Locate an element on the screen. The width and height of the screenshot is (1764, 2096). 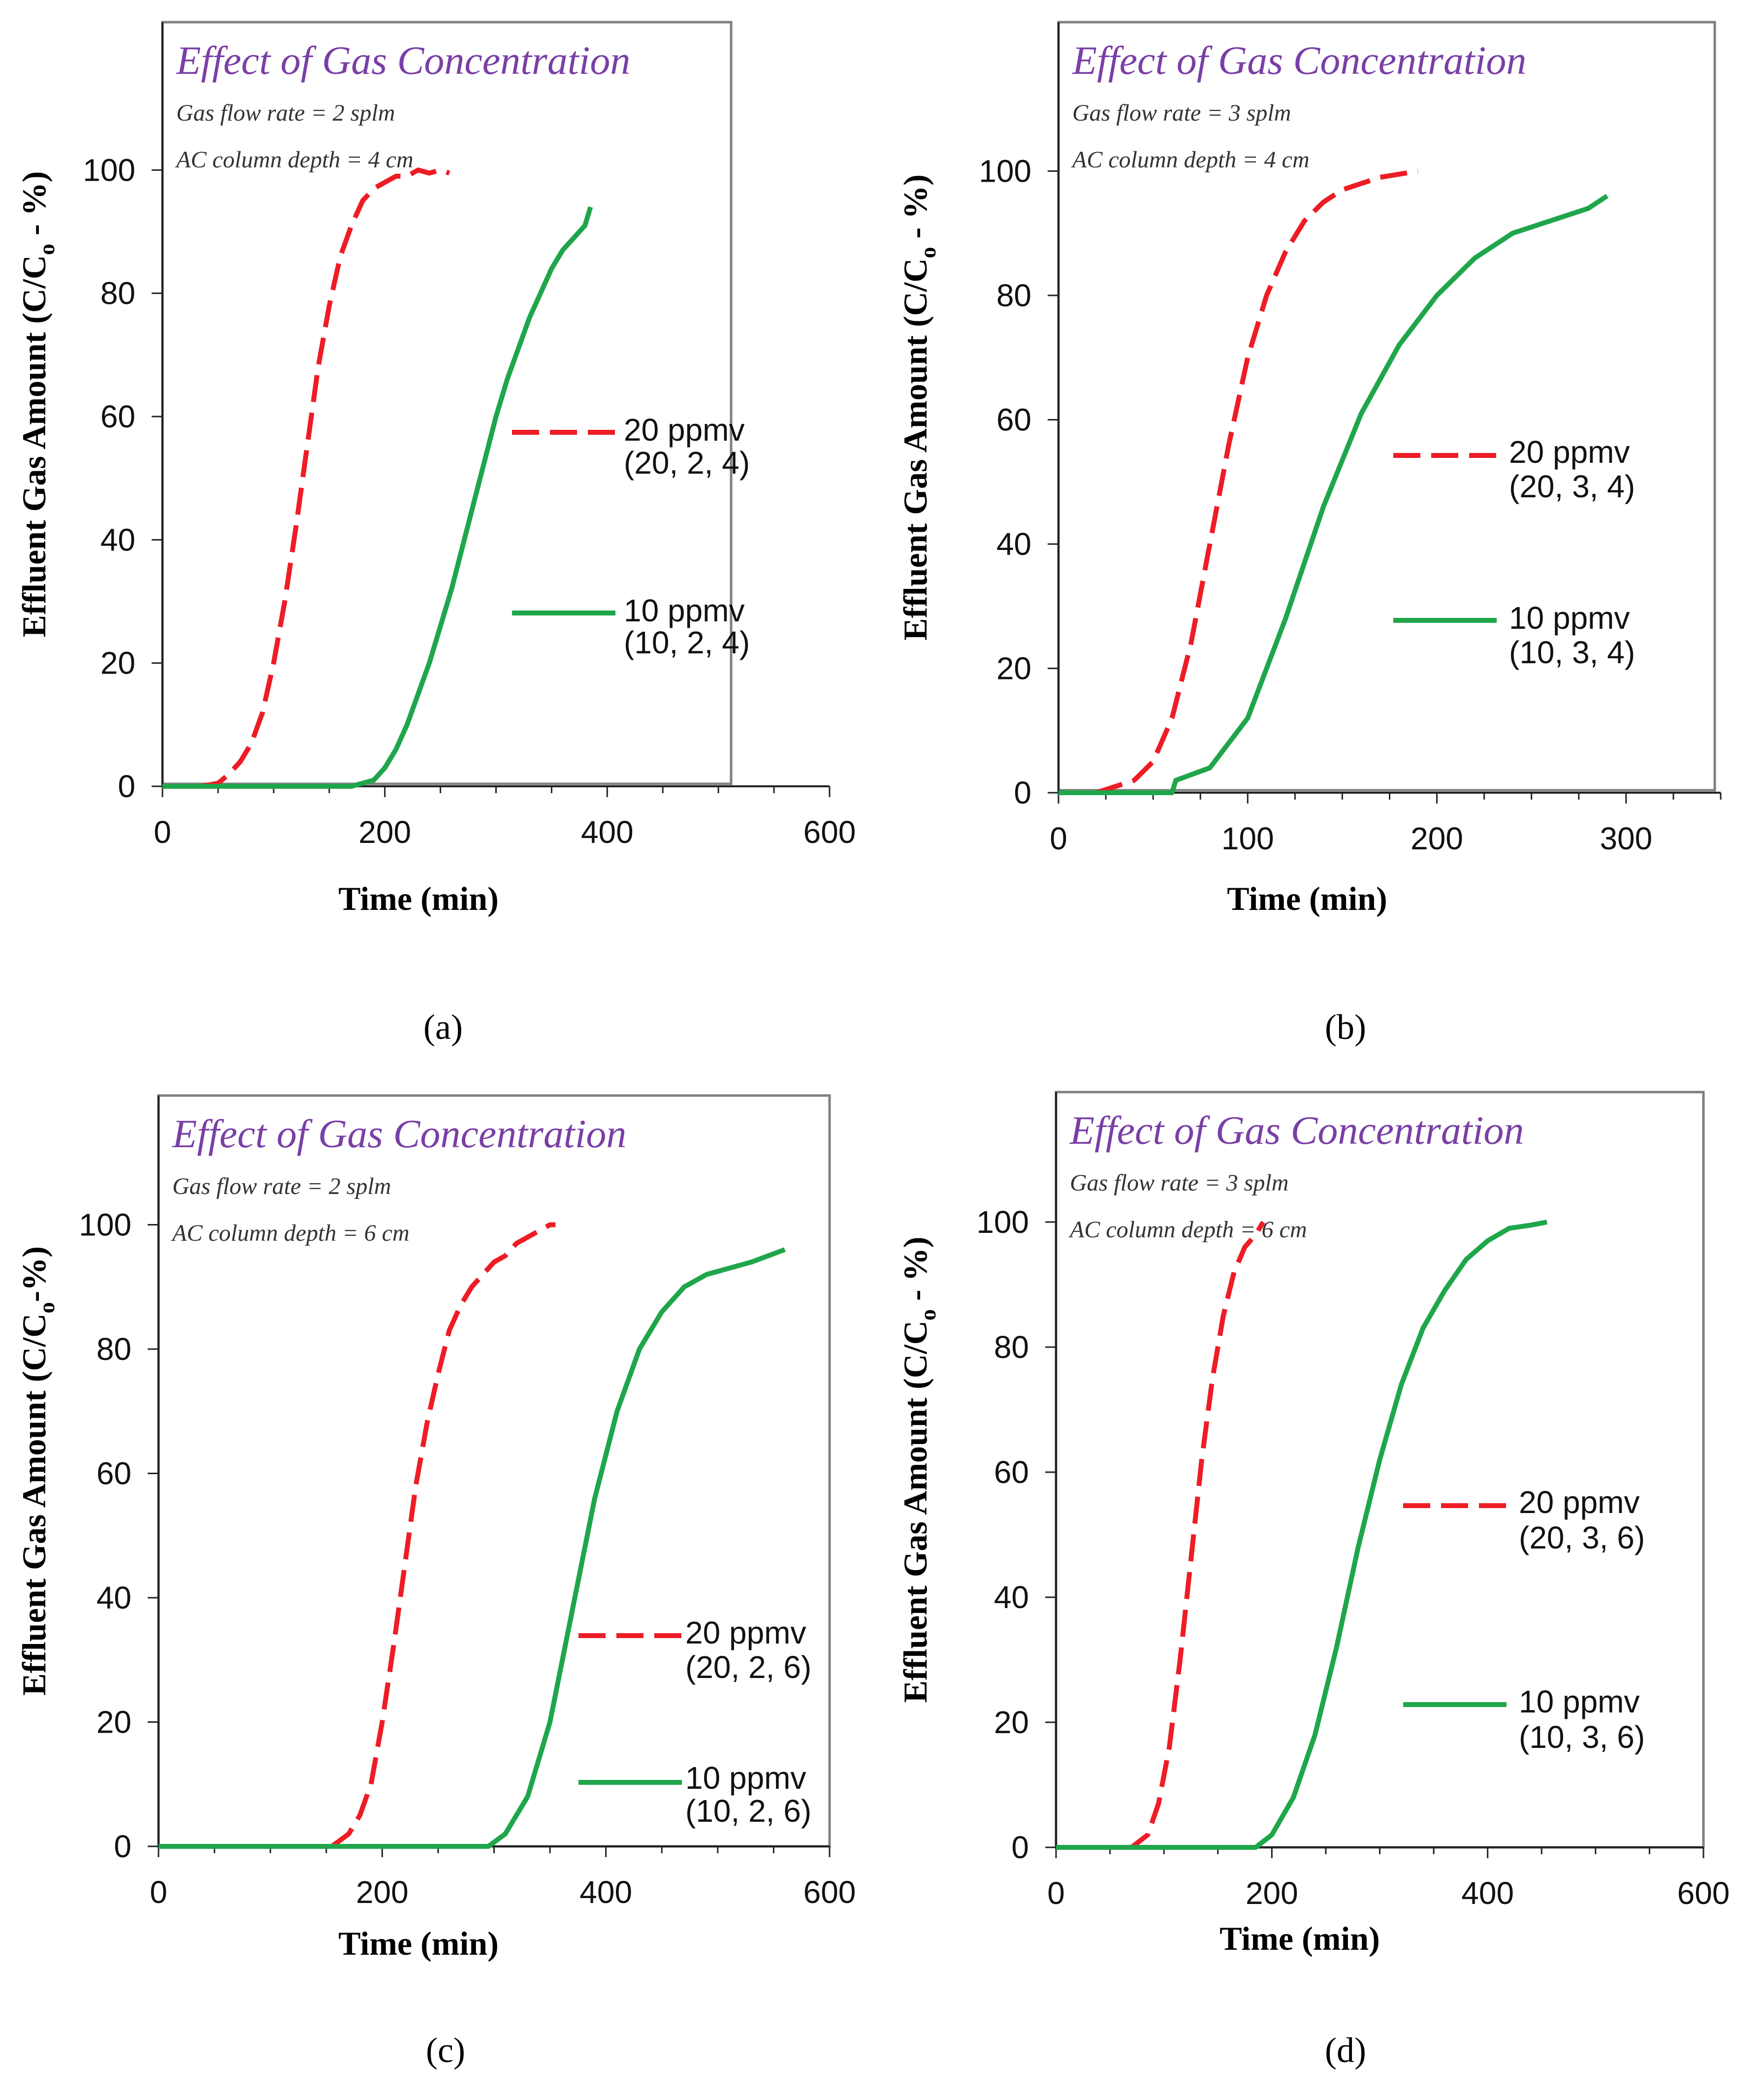
legend-params: (20, 3, 6) is located at coordinates (1582, 1537).